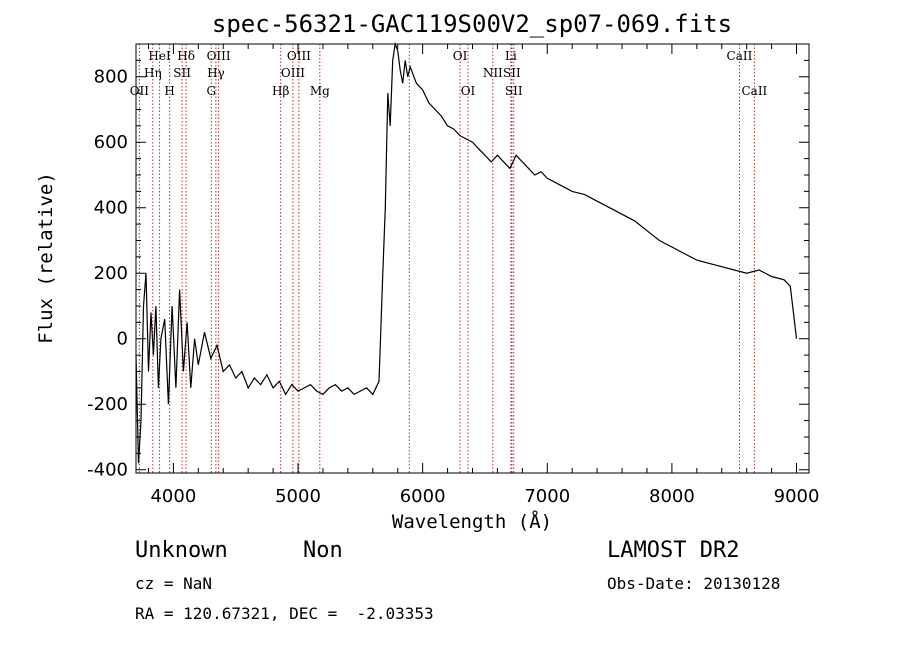  Describe the element at coordinates (153, 73) in the screenshot. I see `spectral-line-label: Hη` at that location.